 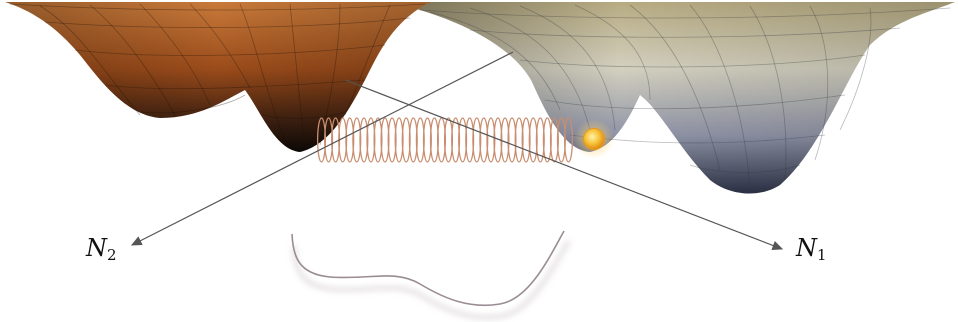 I want to click on axis-label-n2: N2, so click(x=101, y=249).